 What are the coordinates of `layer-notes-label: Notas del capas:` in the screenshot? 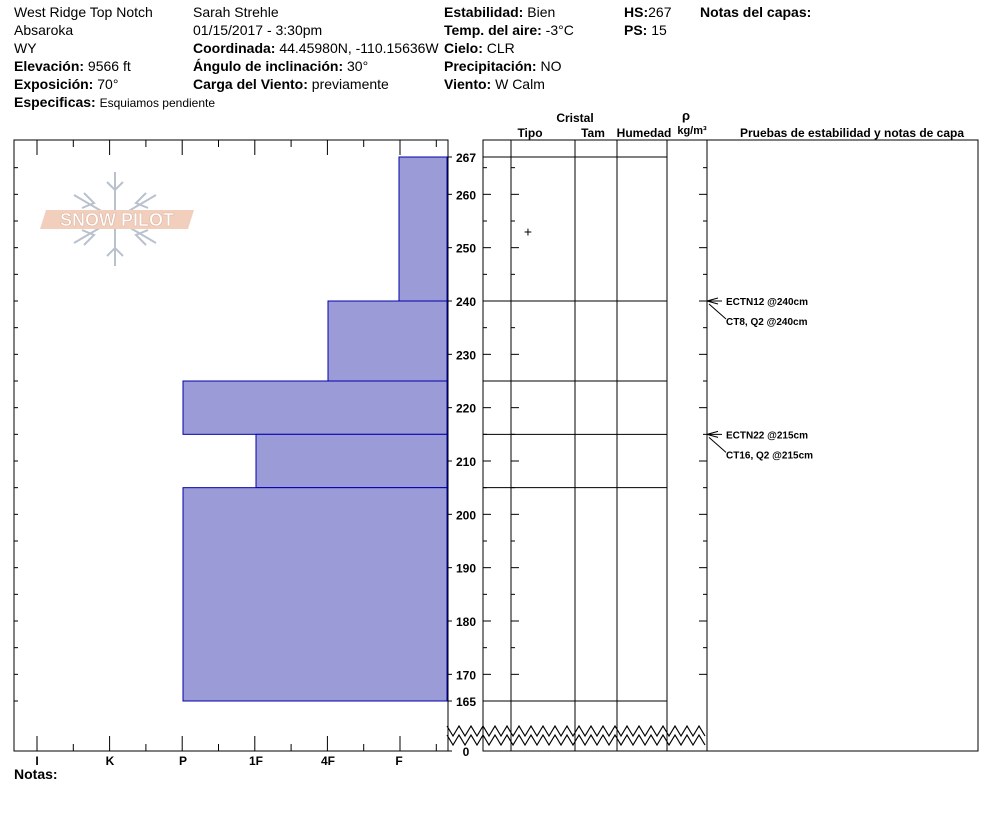 It's located at (756, 12).